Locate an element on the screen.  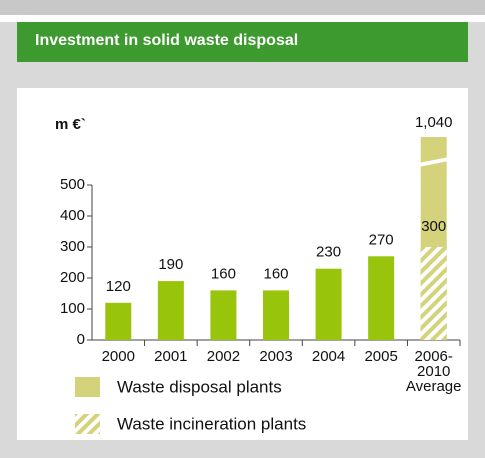
value-label: 190 is located at coordinates (170, 264).